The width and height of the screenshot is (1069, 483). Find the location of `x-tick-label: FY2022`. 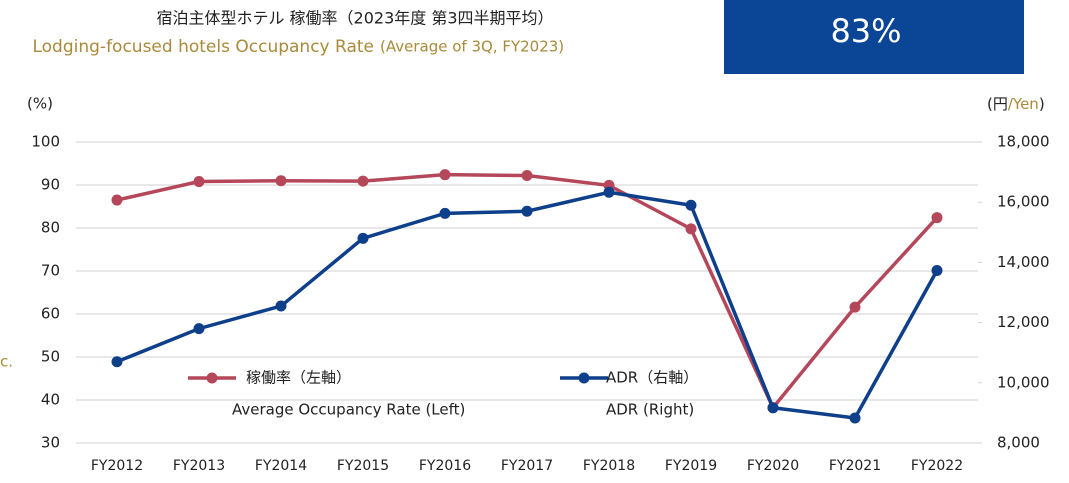

x-tick-label: FY2022 is located at coordinates (937, 466).